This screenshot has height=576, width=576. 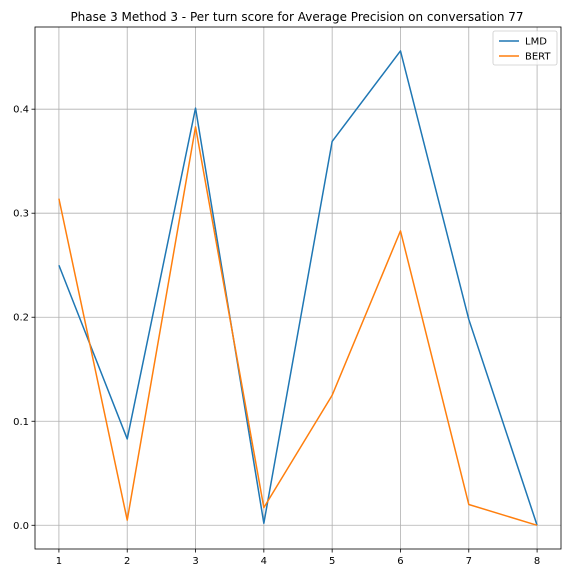 What do you see at coordinates (537, 561) in the screenshot?
I see `x-tick-label: 8` at bounding box center [537, 561].